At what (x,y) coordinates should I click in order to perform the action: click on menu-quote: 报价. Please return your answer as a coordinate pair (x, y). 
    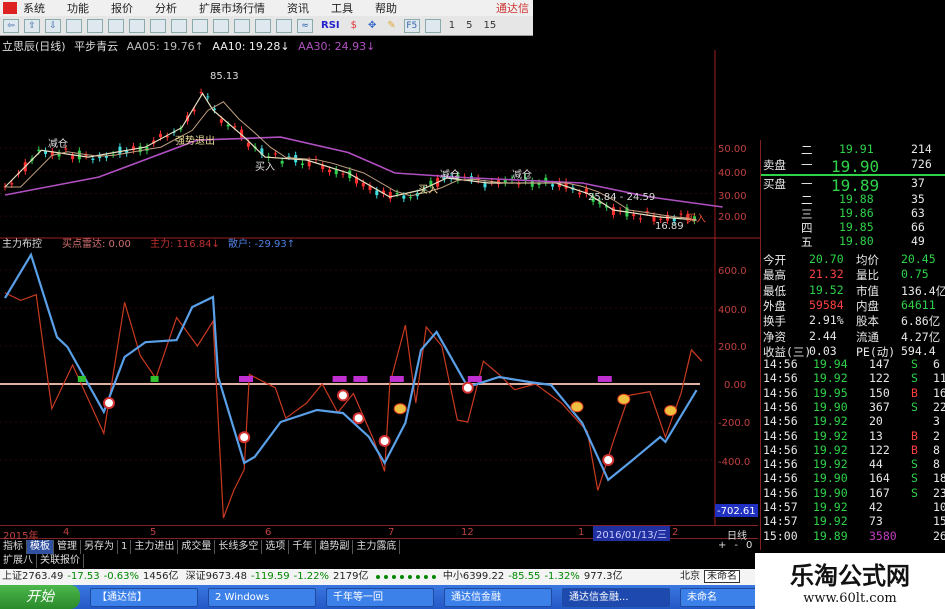
    Looking at the image, I should click on (122, 8).